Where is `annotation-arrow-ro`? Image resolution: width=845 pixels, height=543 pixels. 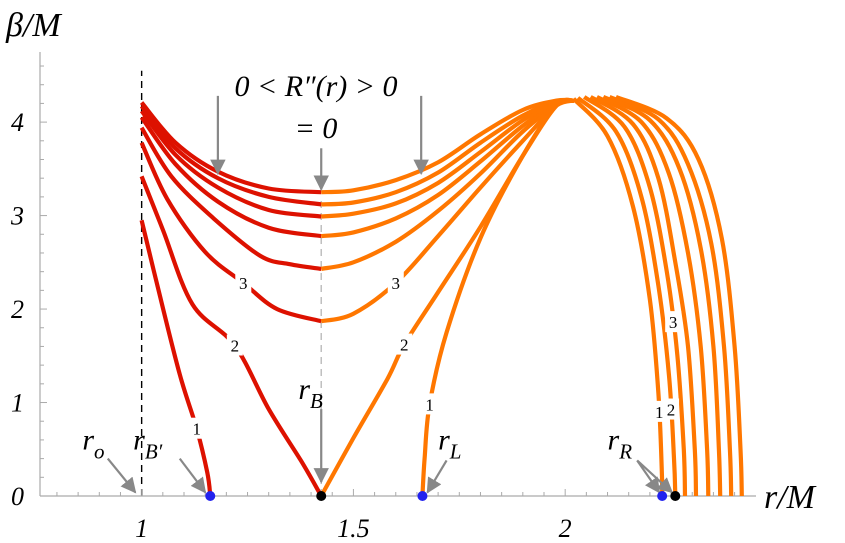 annotation-arrow-ro is located at coordinates (121, 475).